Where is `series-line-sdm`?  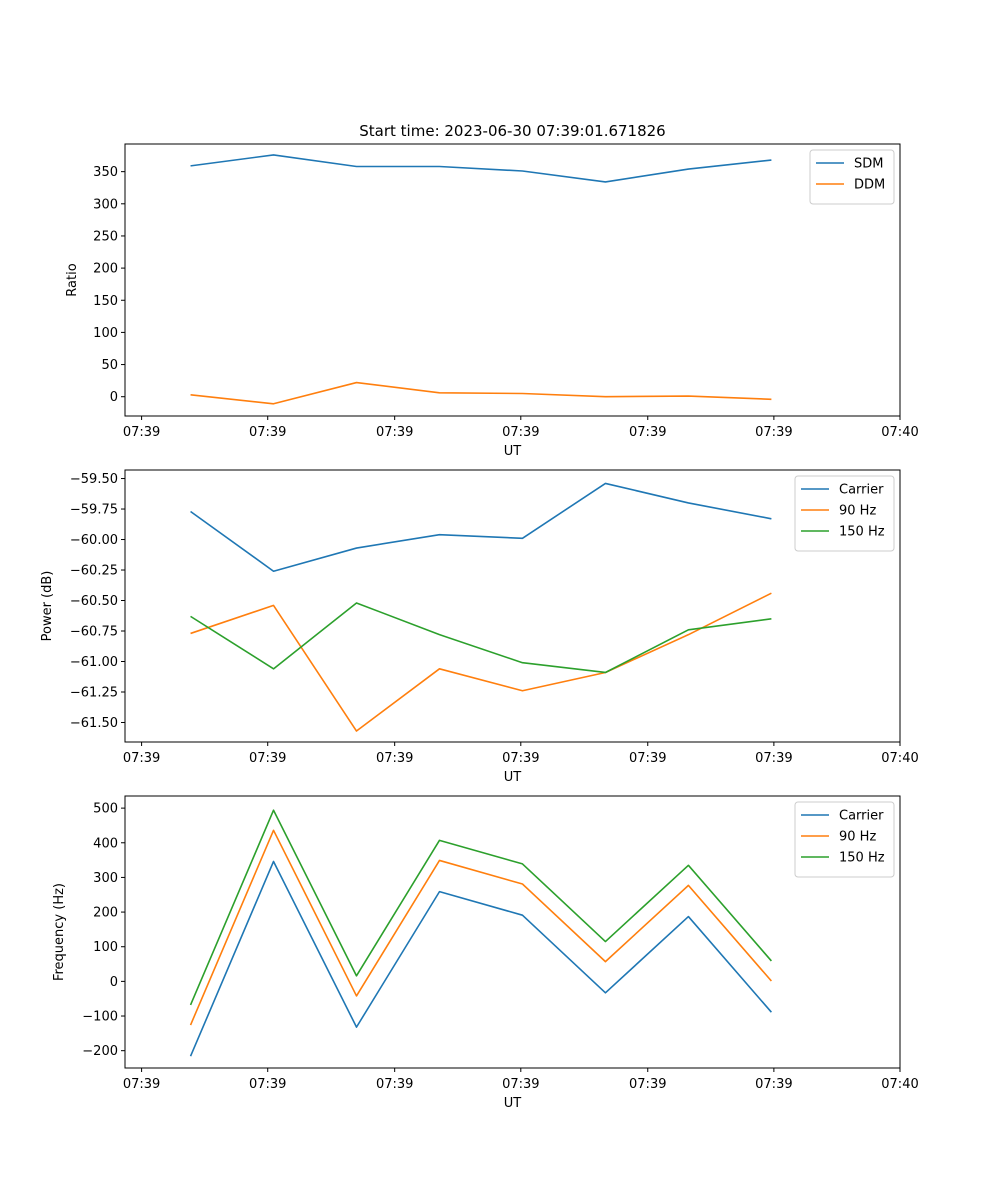
series-line-sdm is located at coordinates (481, 168).